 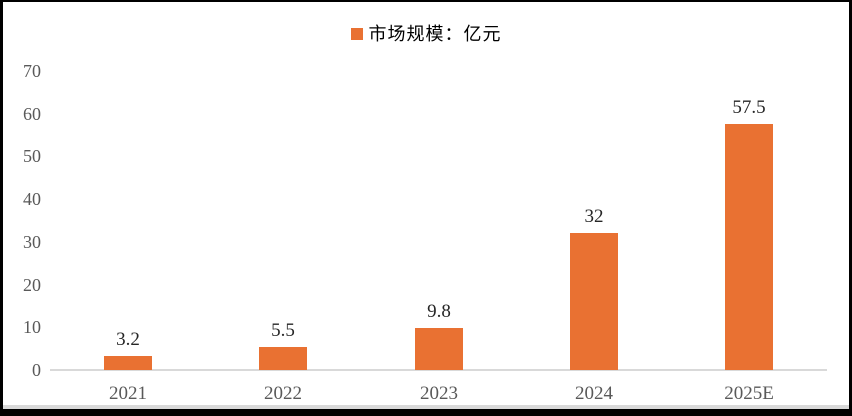 I want to click on y-axis-tick-label: 50, so click(x=32, y=156).